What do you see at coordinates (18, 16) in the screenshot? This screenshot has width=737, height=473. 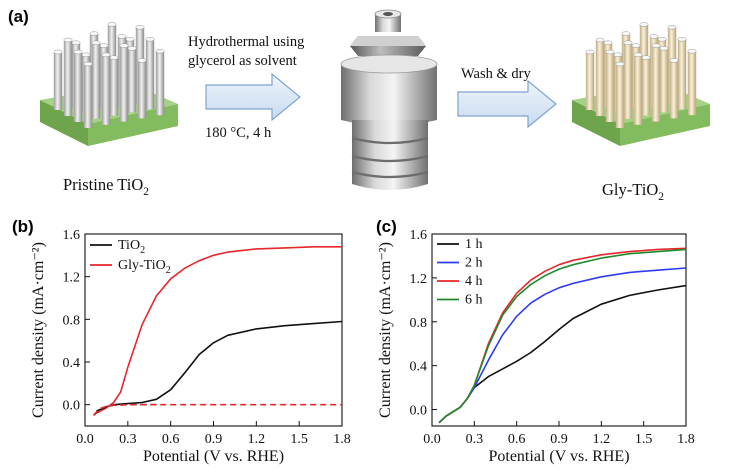 I see `panel-a-label: (a)` at bounding box center [18, 16].